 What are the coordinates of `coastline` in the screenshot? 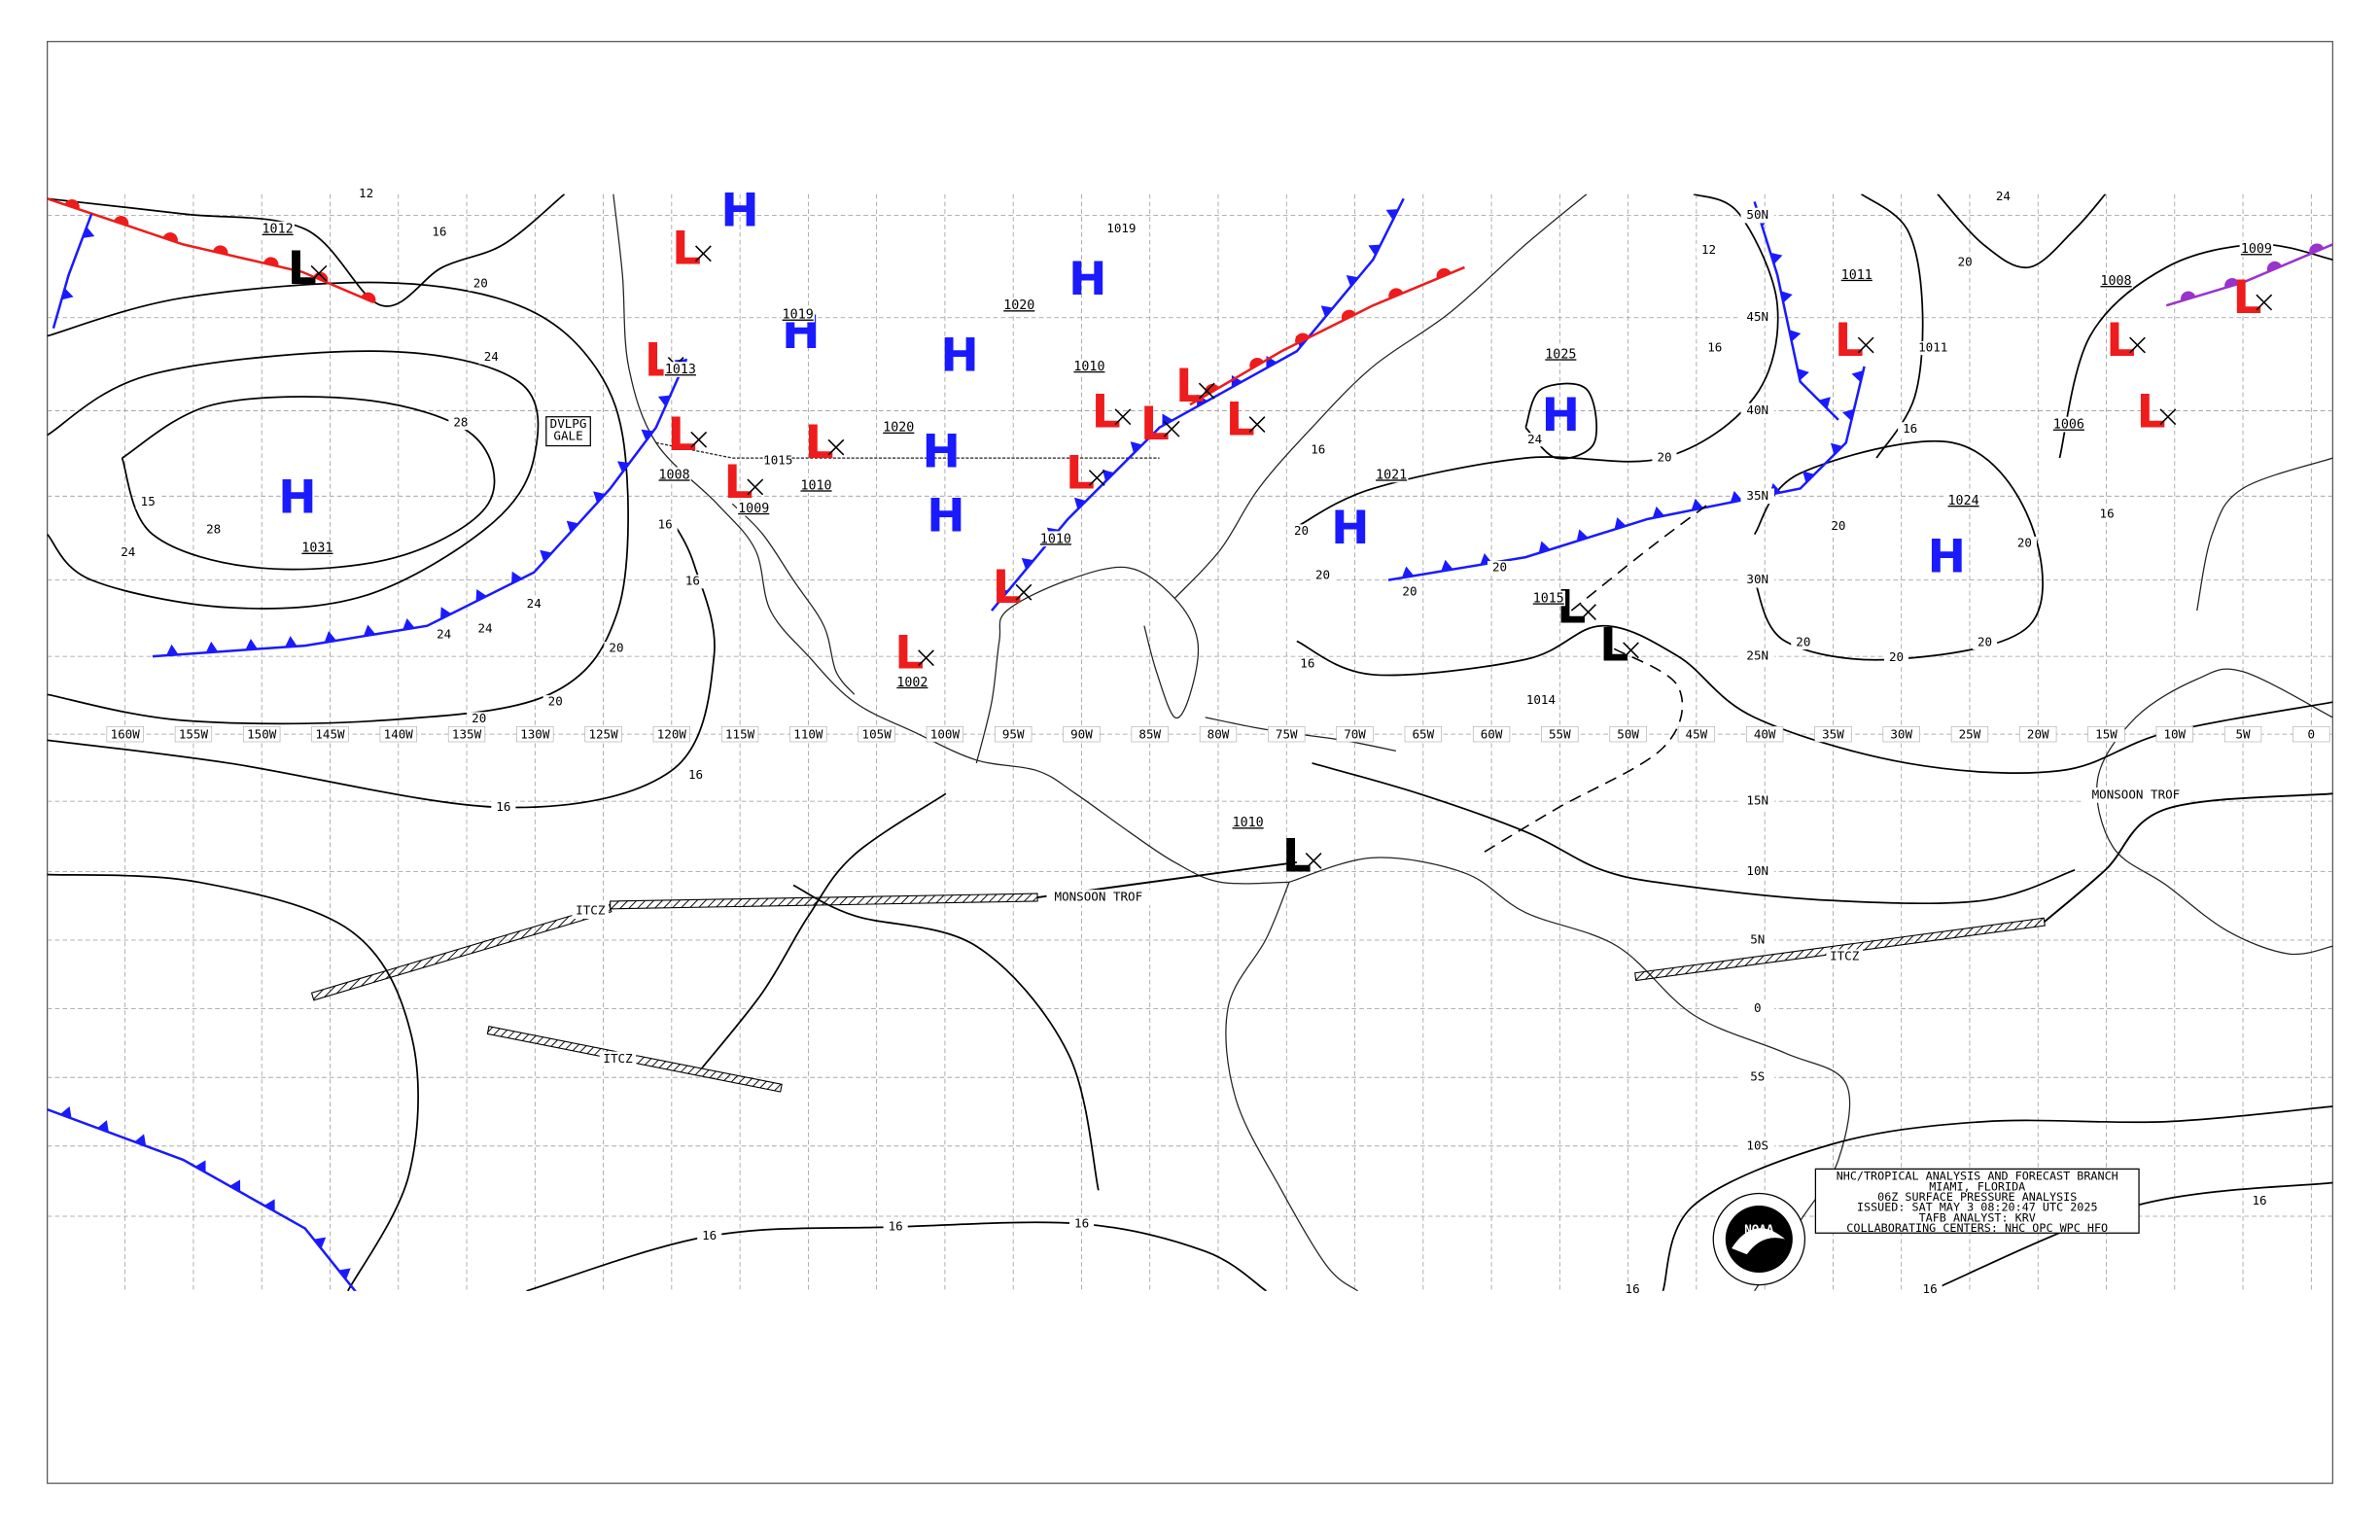 It's located at (1087, 665).